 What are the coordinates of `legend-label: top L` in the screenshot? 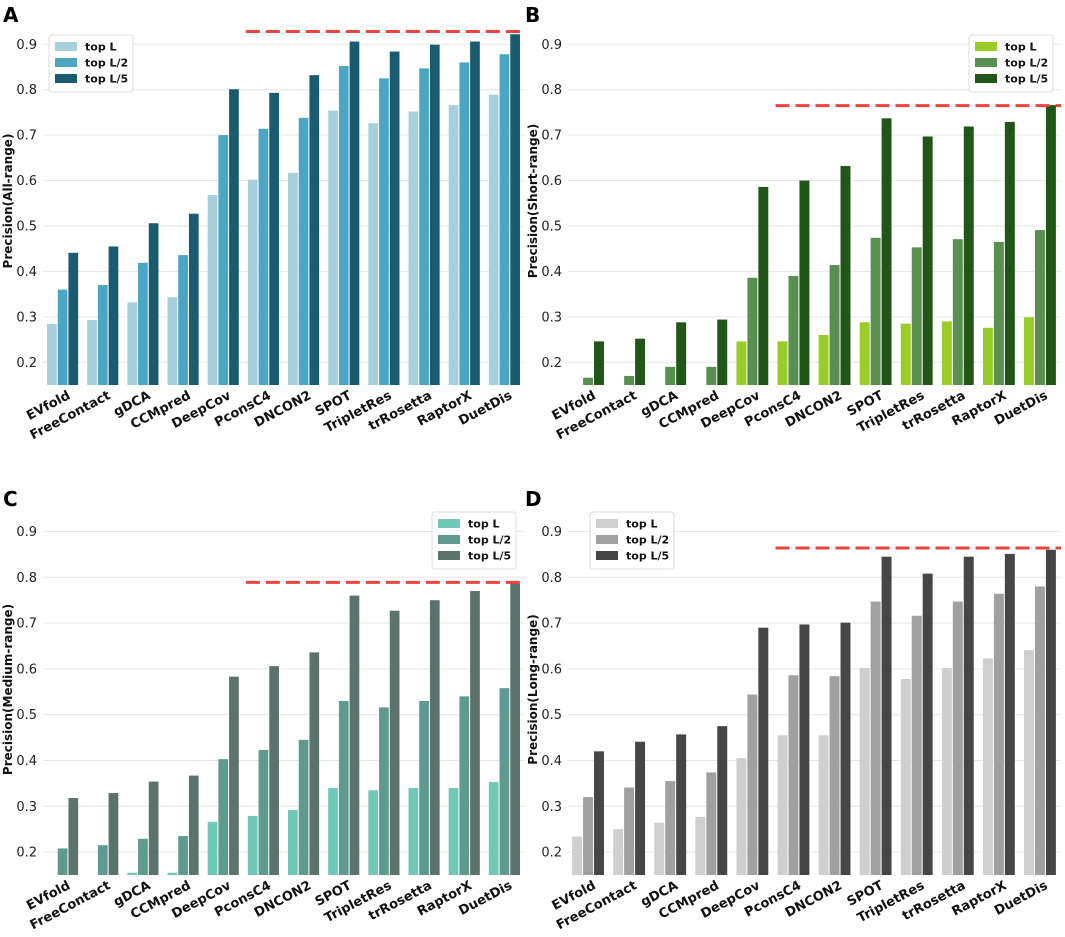 It's located at (101, 47).